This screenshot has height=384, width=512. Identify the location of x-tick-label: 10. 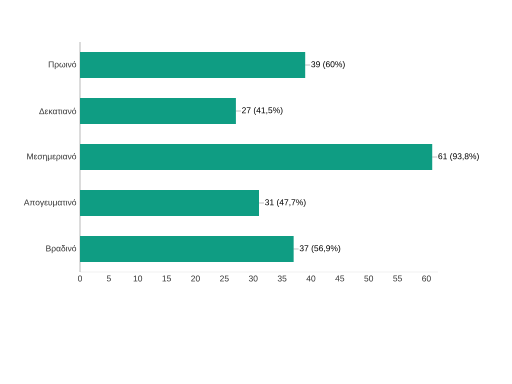
(138, 279).